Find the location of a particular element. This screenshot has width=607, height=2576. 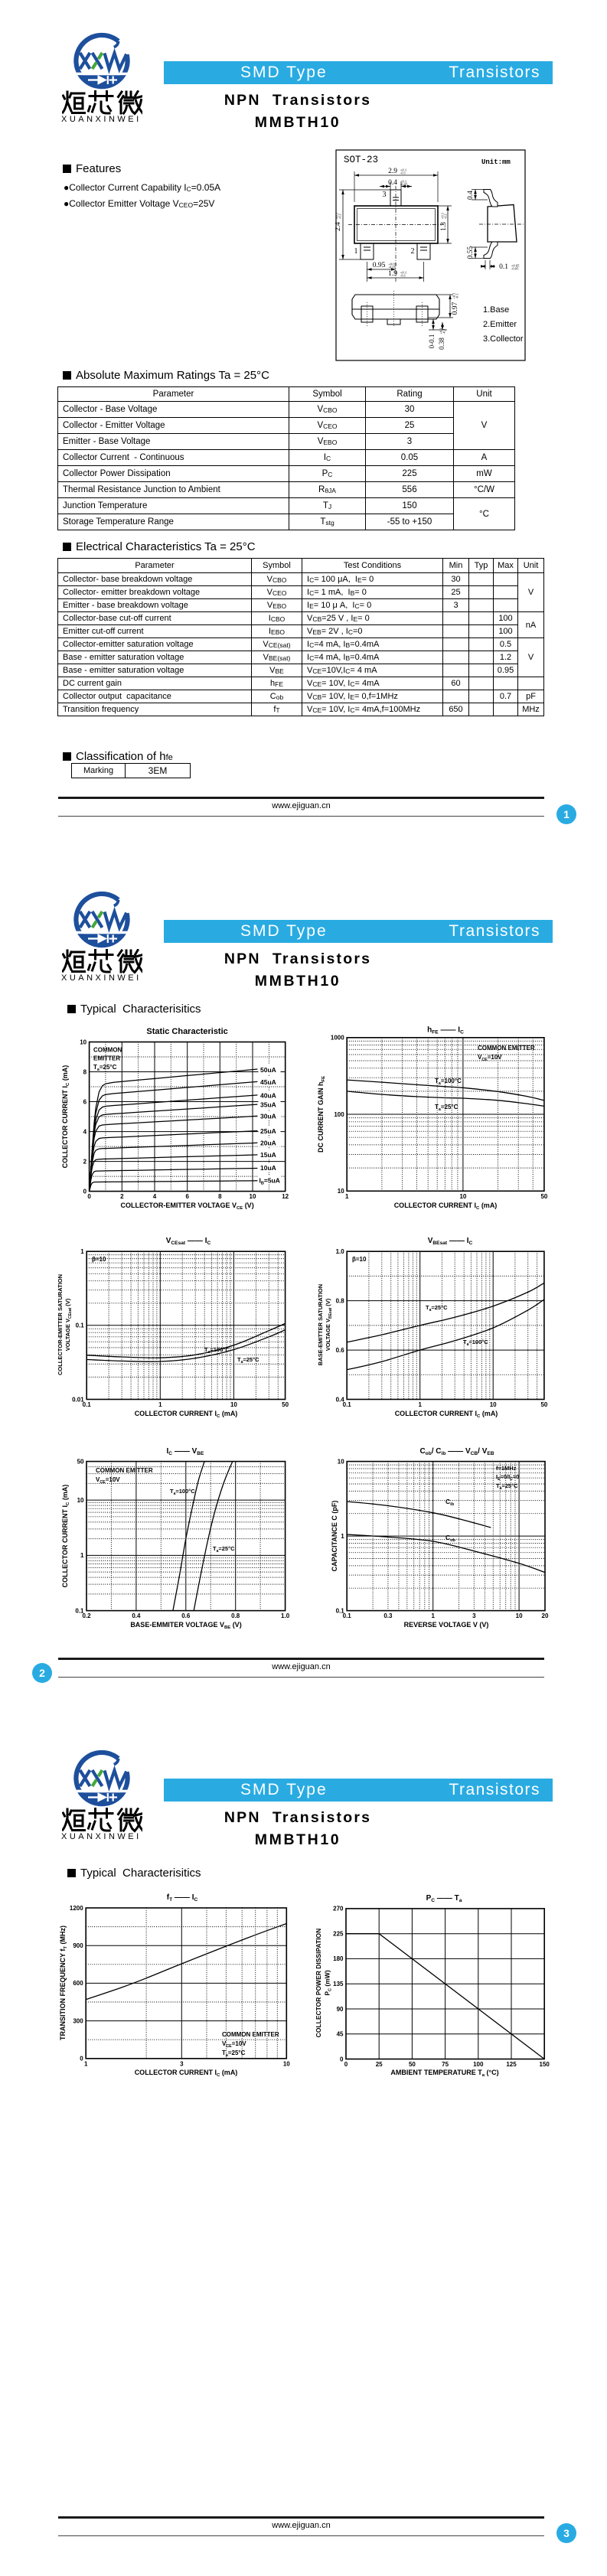

svg-text: 3.Collector is located at coordinates (504, 339).